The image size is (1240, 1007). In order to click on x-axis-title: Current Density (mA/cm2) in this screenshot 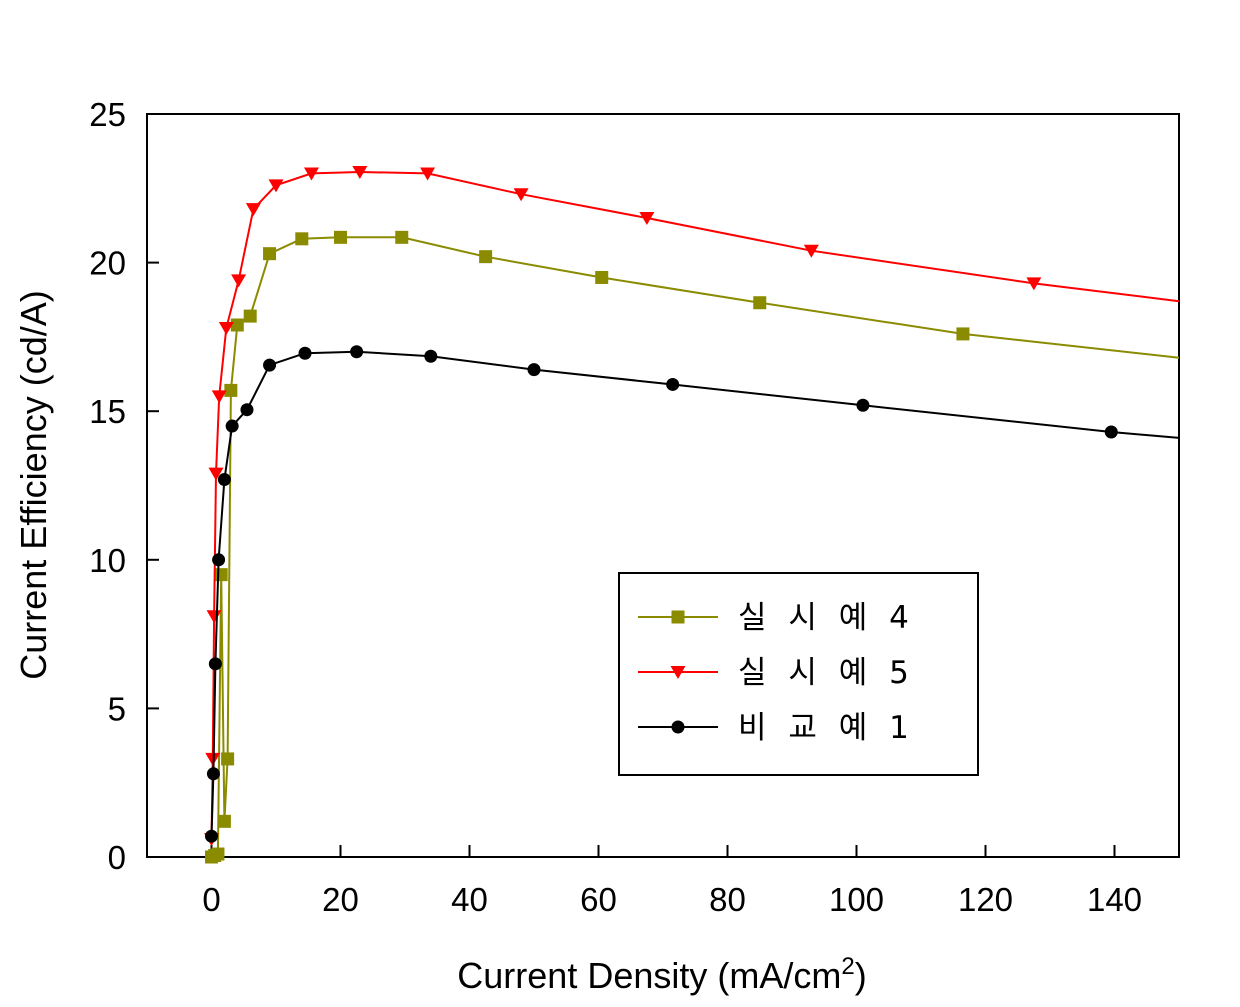, I will do `click(661, 974)`.